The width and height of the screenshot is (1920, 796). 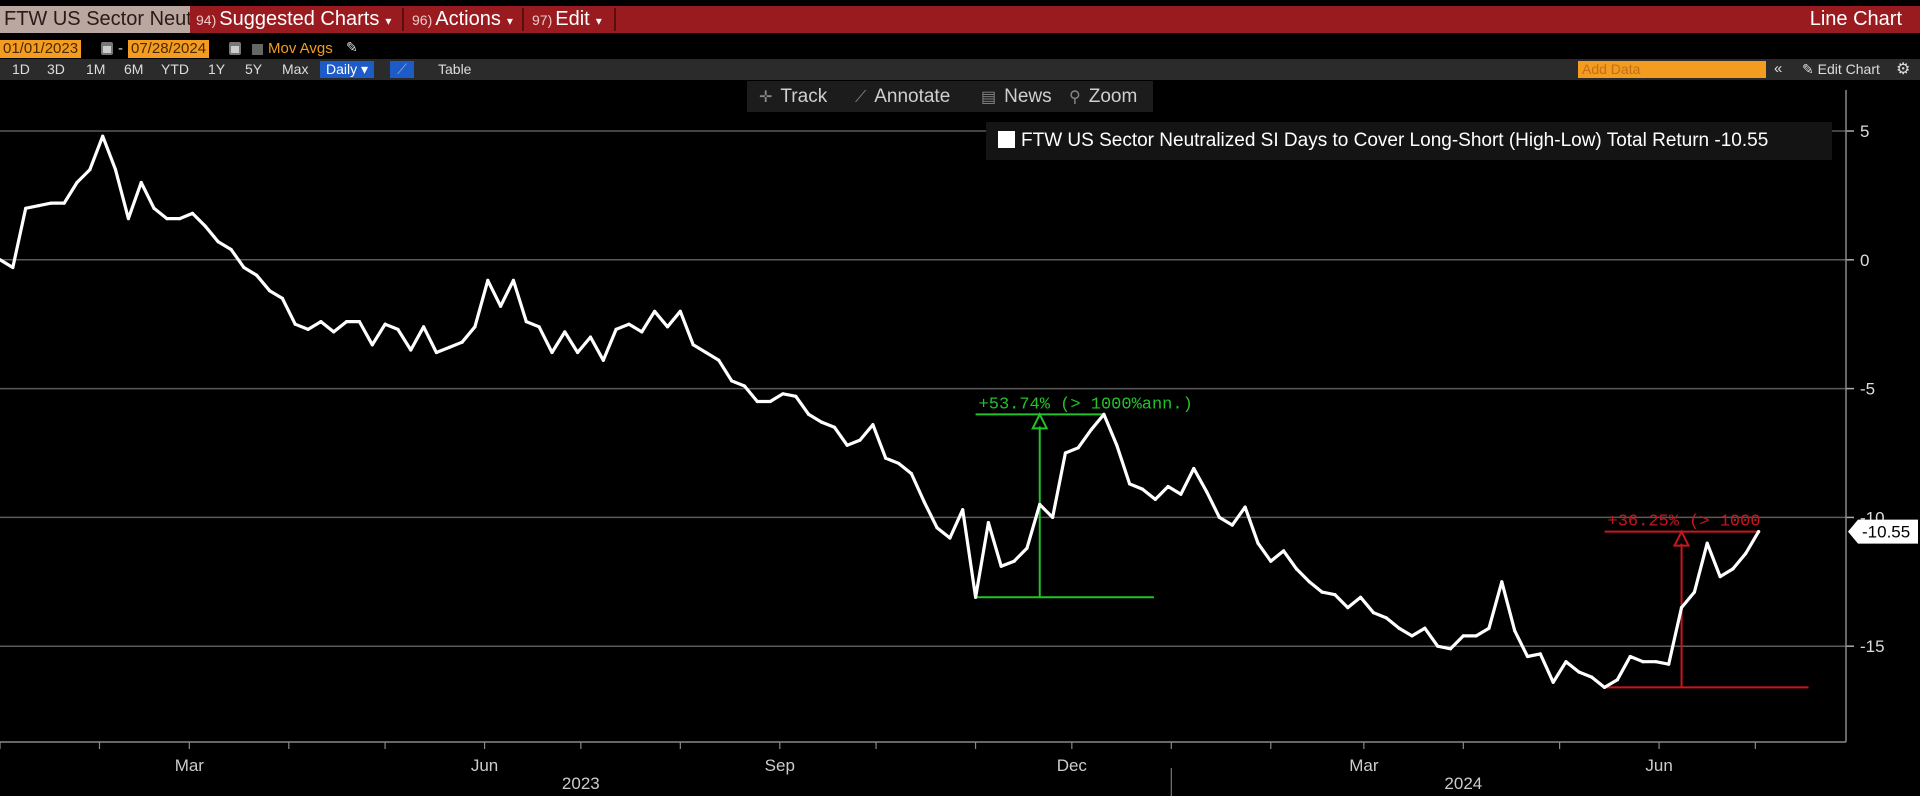 I want to click on end-date-field: 07/28/2024, so click(x=169, y=49).